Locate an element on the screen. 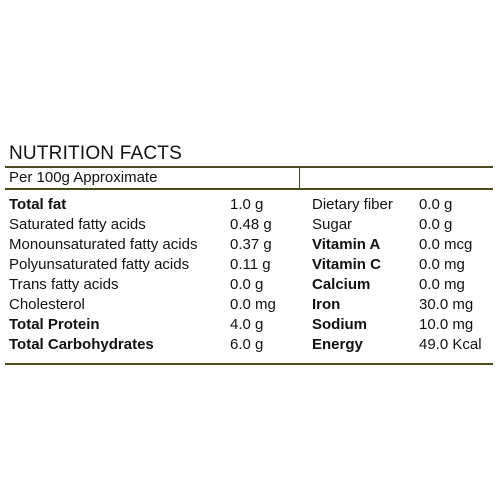 The width and height of the screenshot is (500, 500). nutrient-value: 4.0 g is located at coordinates (247, 324).